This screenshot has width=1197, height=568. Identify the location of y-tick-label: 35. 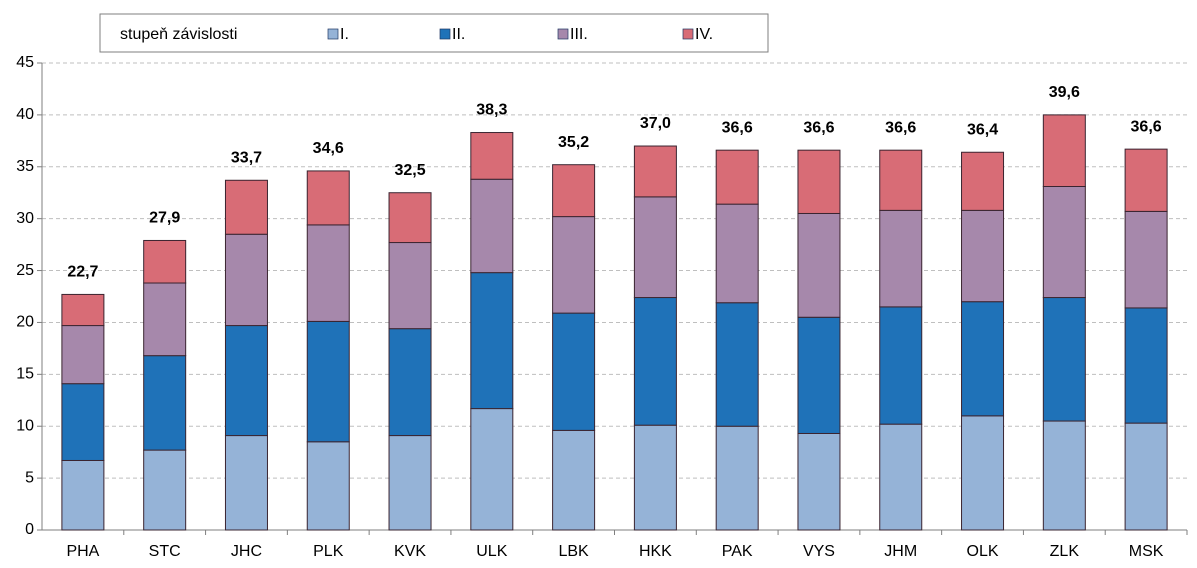
(25, 166).